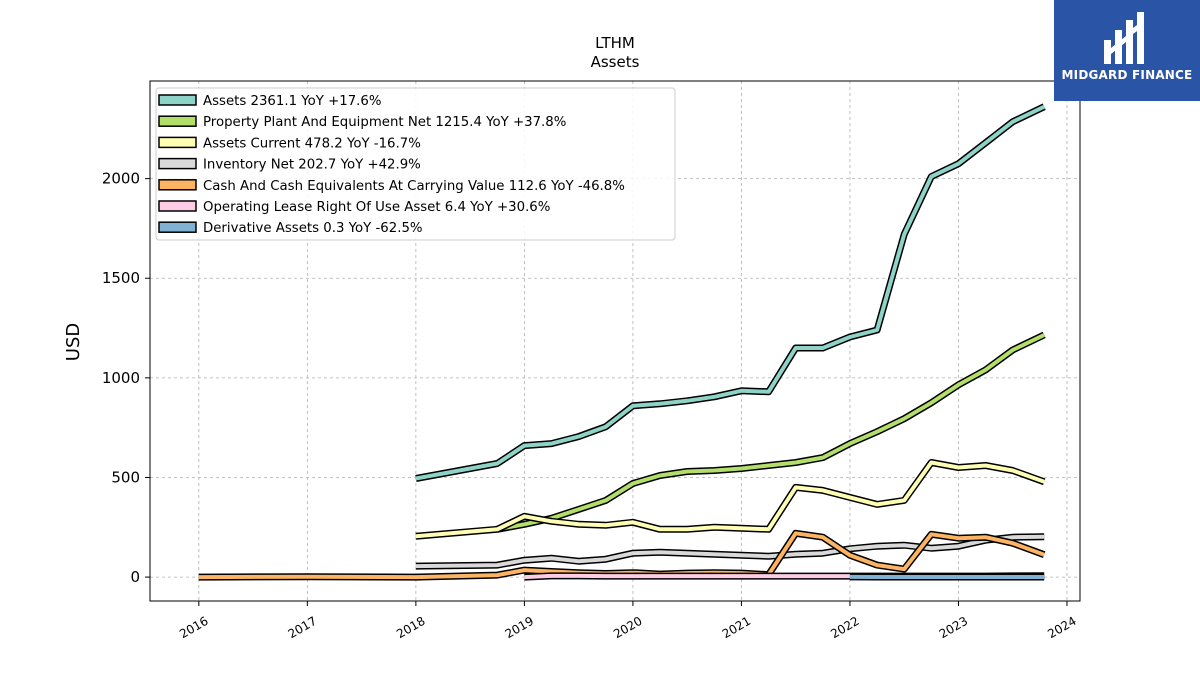  I want to click on series-line-outline, so click(771, 432).